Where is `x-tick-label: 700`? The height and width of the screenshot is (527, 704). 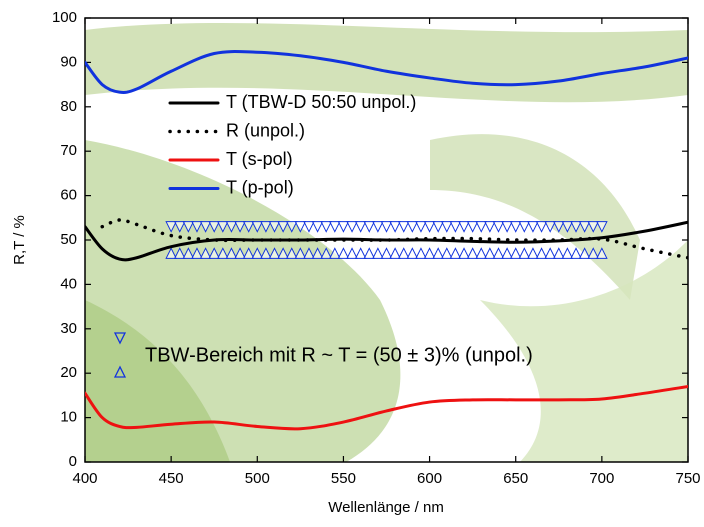 x-tick-label: 700 is located at coordinates (601, 478).